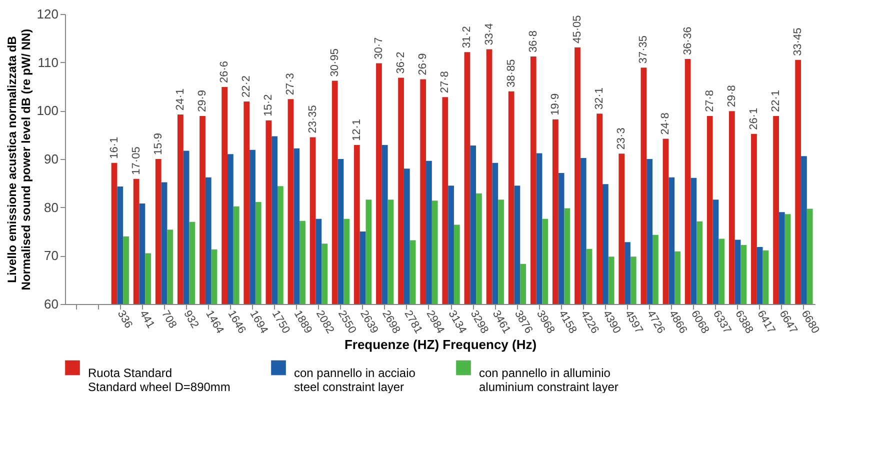 This screenshot has width=896, height=463. I want to click on y-tick-label: 90, so click(51, 159).